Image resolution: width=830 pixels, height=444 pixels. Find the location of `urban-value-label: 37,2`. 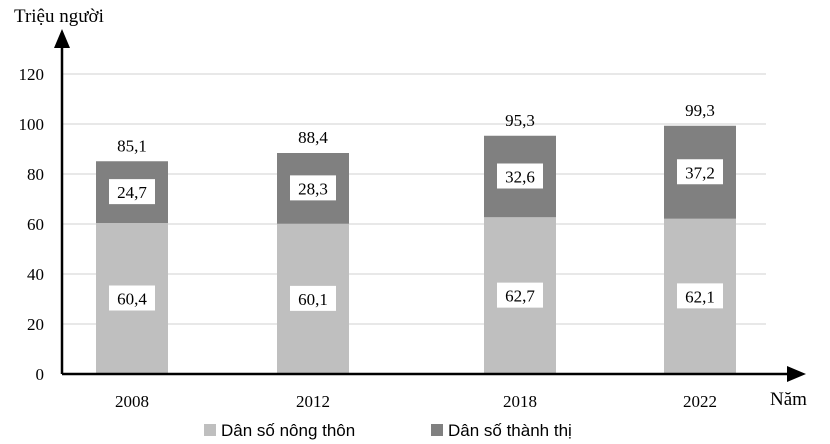

urban-value-label: 37,2 is located at coordinates (700, 172).